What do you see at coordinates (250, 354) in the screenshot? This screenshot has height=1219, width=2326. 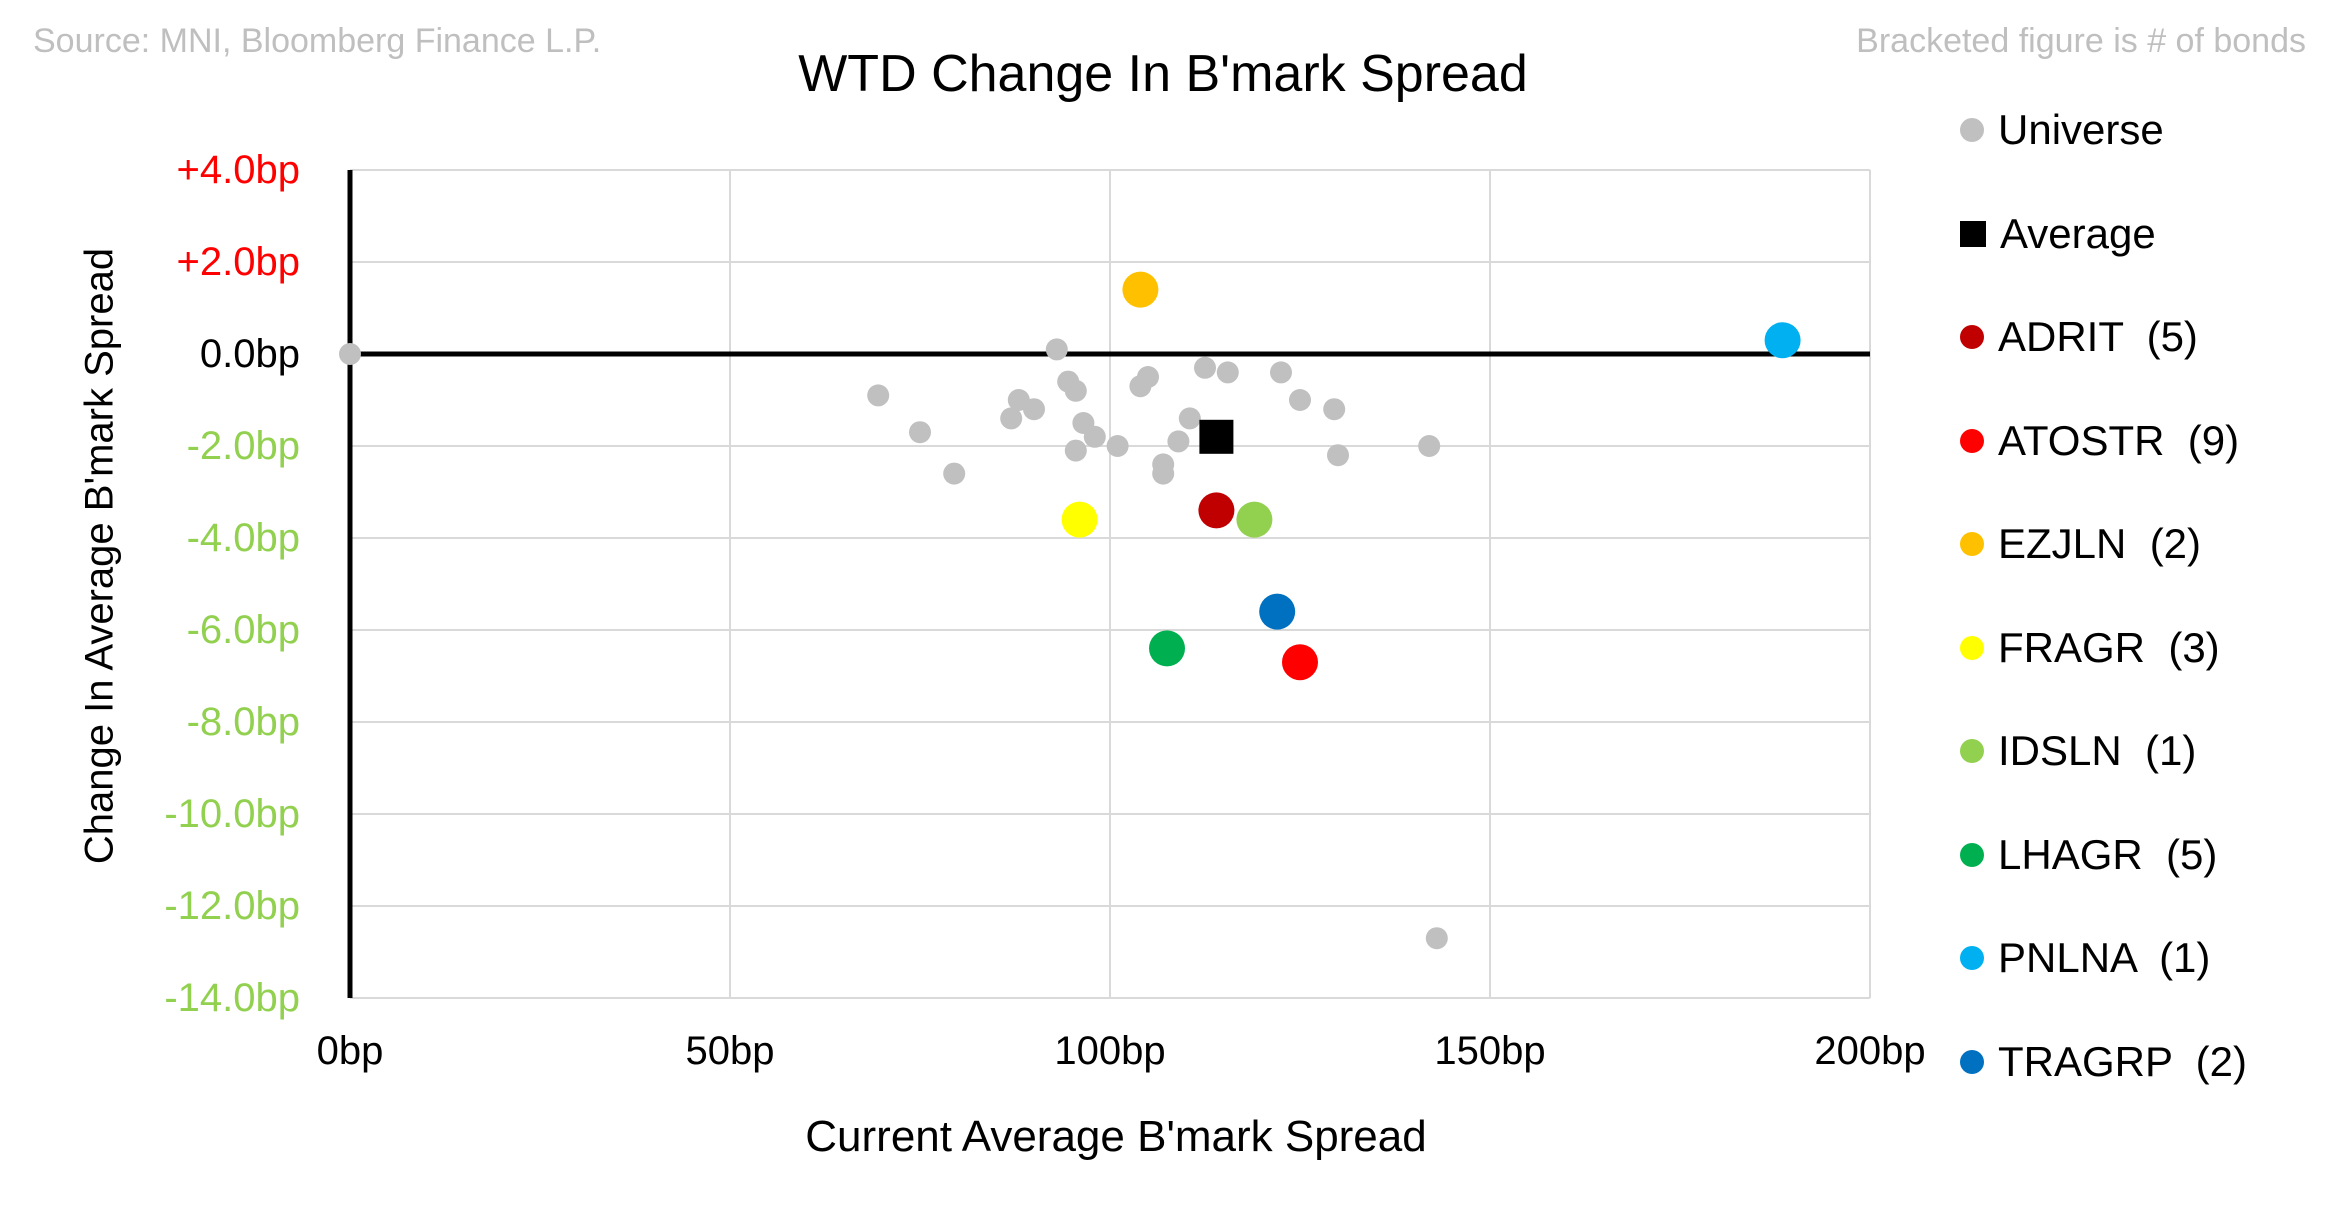 I see `y-tick-label: 0.0bp` at bounding box center [250, 354].